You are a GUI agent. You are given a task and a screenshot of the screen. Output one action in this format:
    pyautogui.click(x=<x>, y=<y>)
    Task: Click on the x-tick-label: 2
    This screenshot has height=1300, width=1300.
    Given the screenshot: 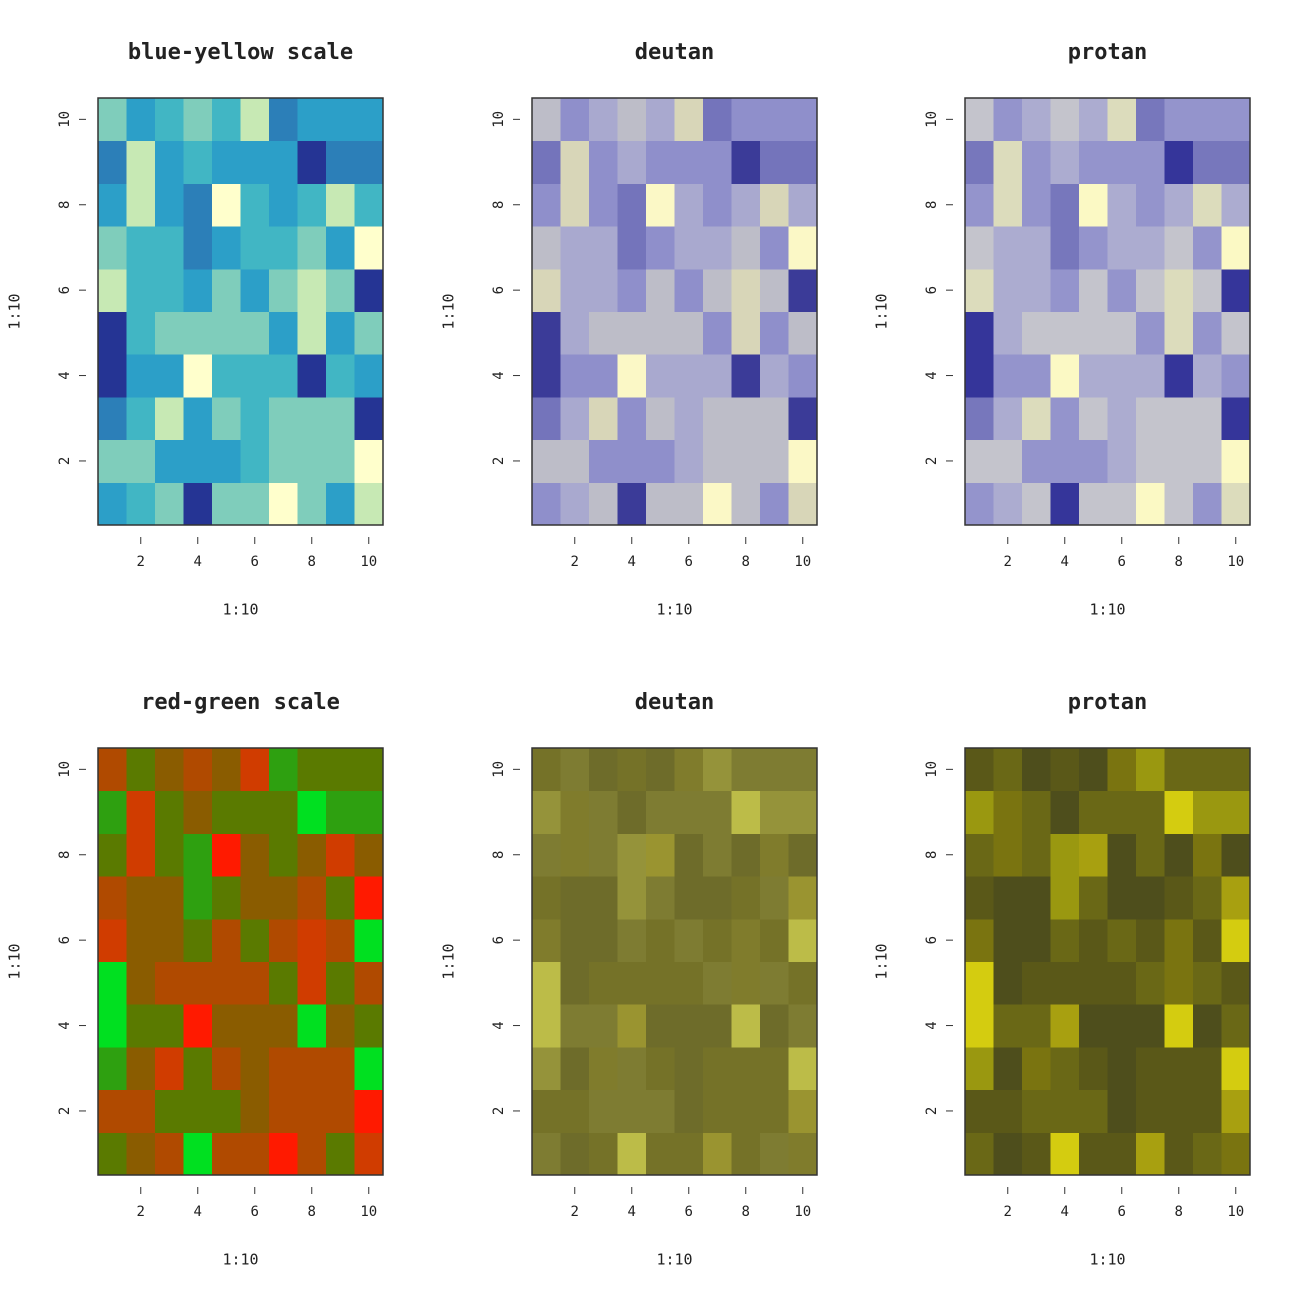 What is the action you would take?
    pyautogui.click(x=575, y=562)
    